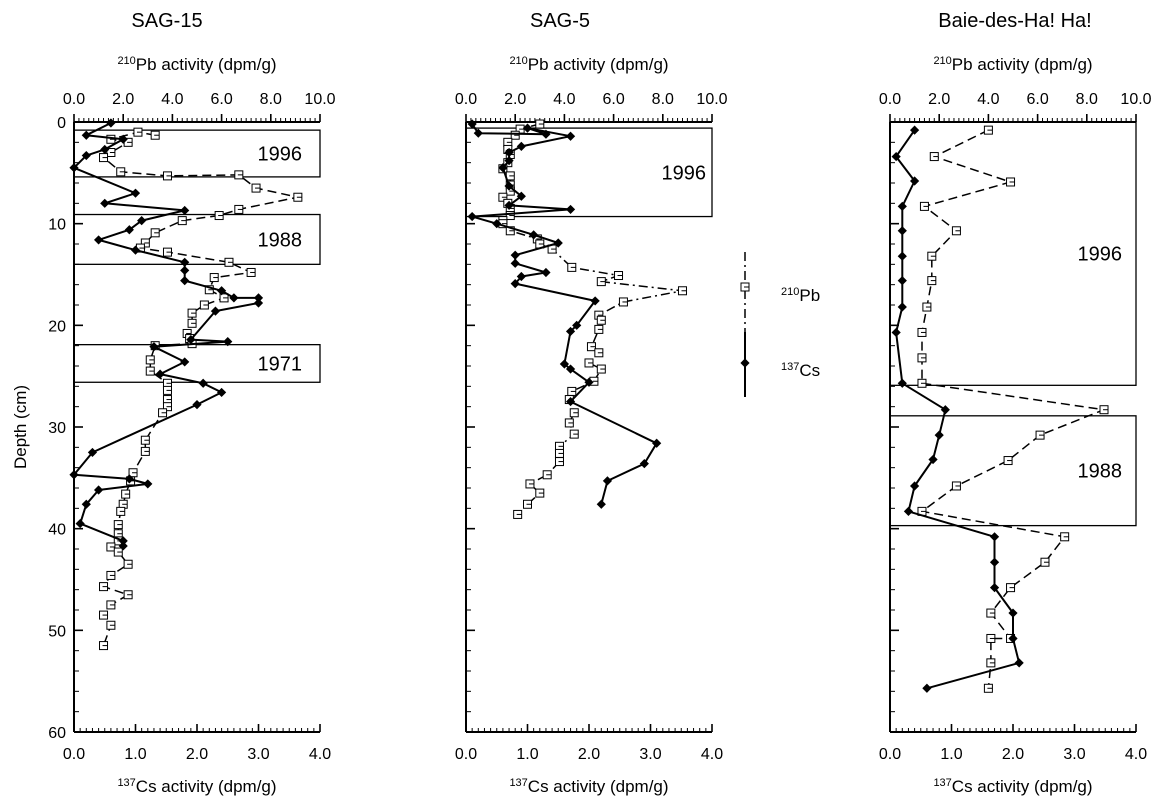  I want to click on legend-label: 137Cs, so click(800, 370).